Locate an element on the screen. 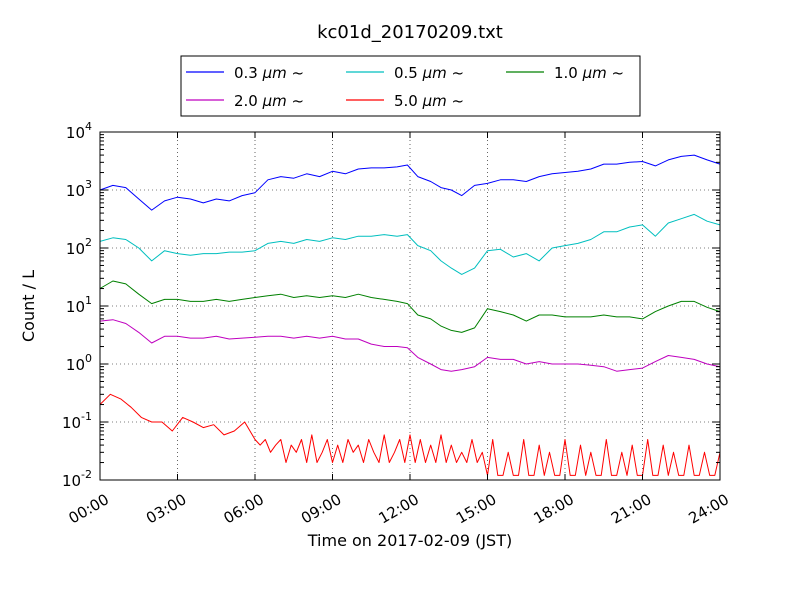  legend-label: 0.5 μm ~ is located at coordinates (429, 73).